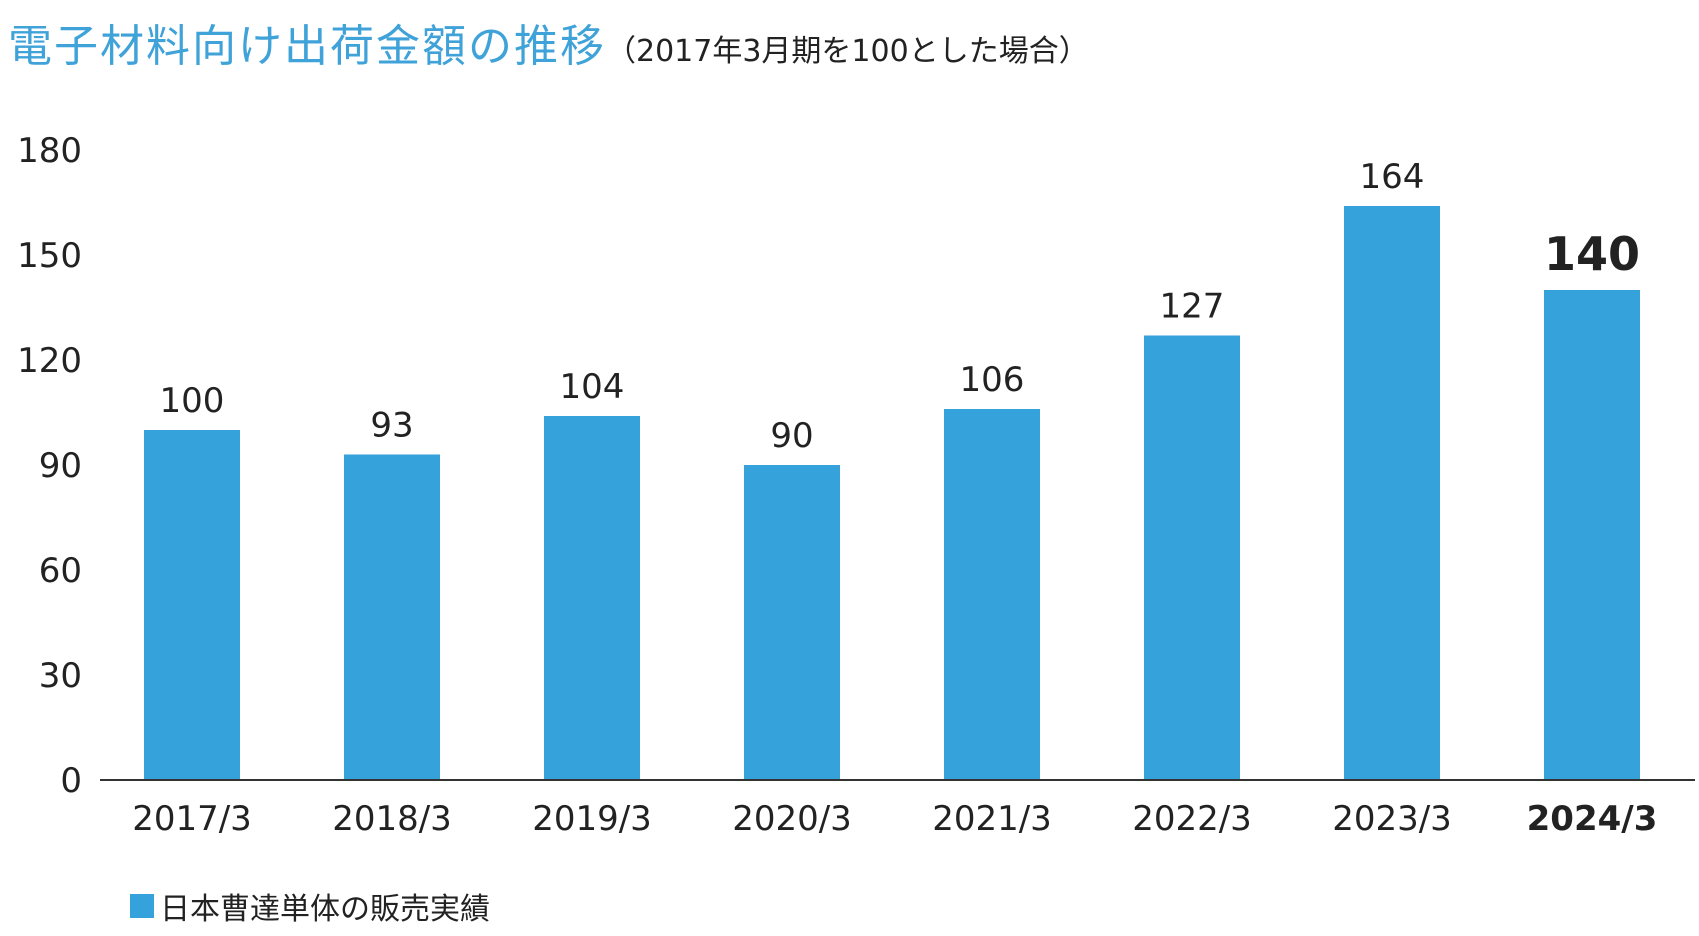  Describe the element at coordinates (992, 380) in the screenshot. I see `data-label: 106` at that location.